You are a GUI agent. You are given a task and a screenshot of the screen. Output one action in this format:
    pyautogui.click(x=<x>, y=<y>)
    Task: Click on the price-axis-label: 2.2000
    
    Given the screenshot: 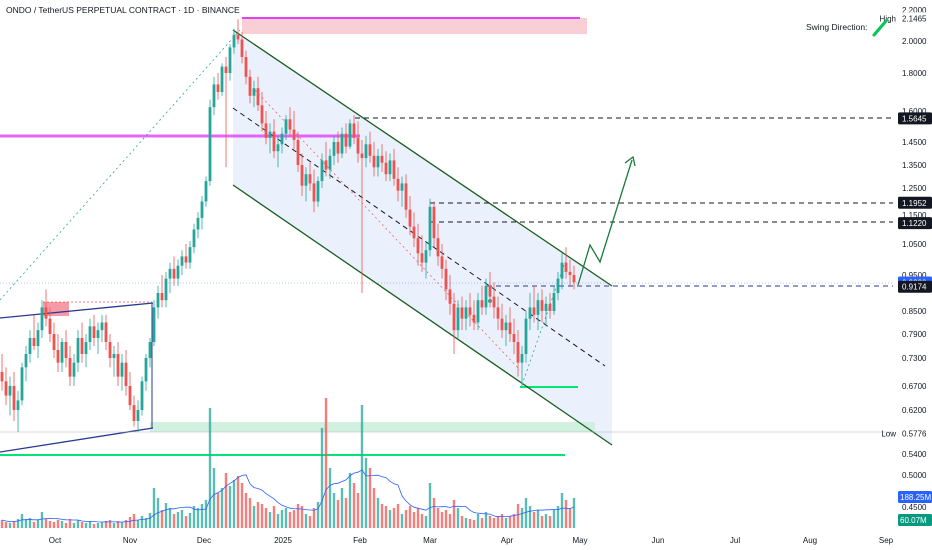 What is the action you would take?
    pyautogui.click(x=914, y=10)
    